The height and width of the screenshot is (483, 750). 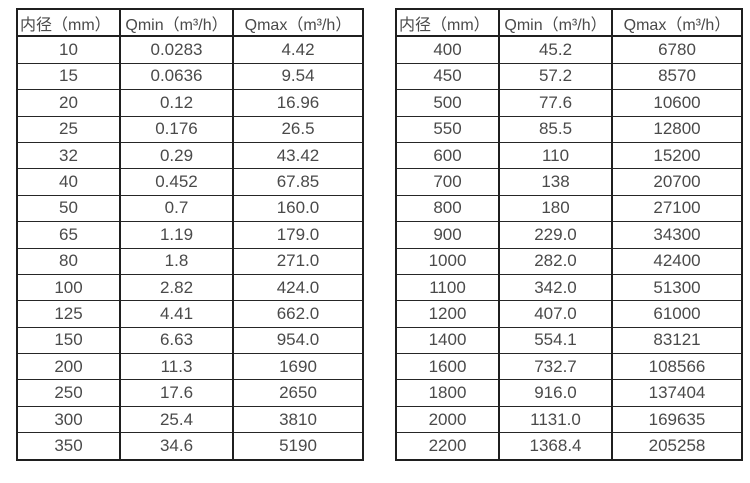 What do you see at coordinates (447, 419) in the screenshot?
I see `diameter-cell: 2000` at bounding box center [447, 419].